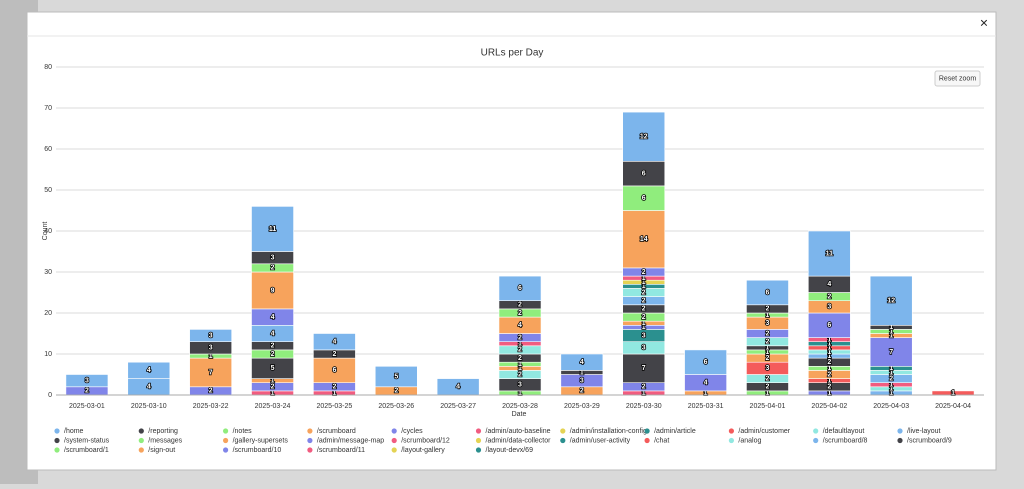 The width and height of the screenshot is (1024, 489). I want to click on legend-label: /admin/user-activity, so click(600, 440).